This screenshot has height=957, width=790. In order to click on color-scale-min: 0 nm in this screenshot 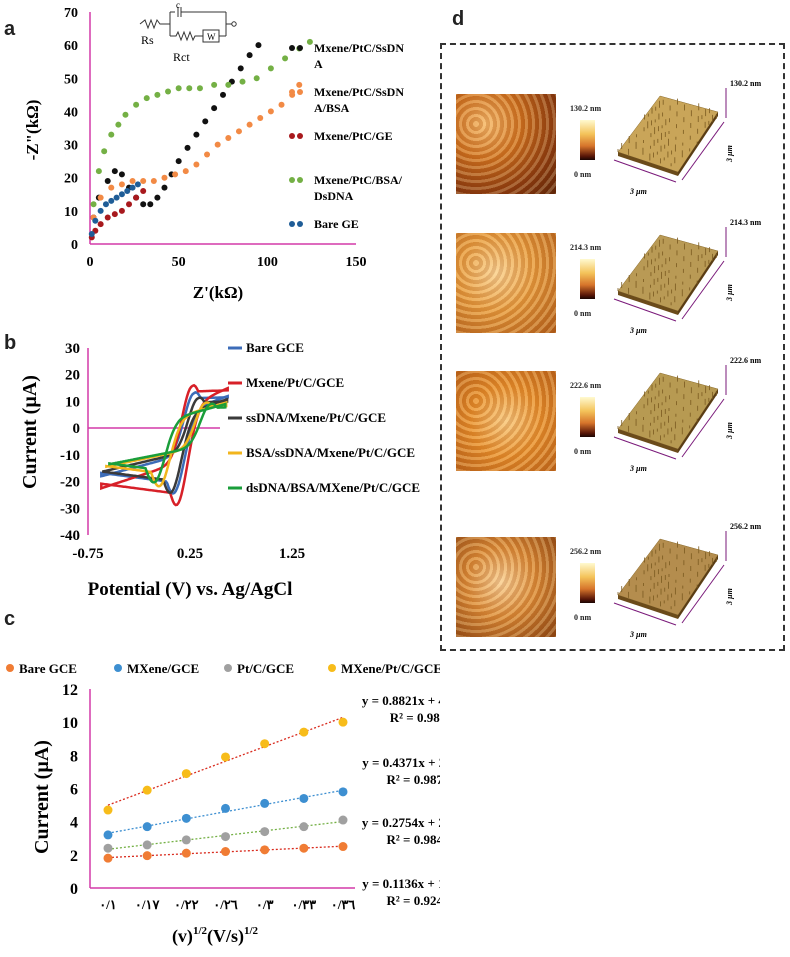, I will do `click(583, 313)`.